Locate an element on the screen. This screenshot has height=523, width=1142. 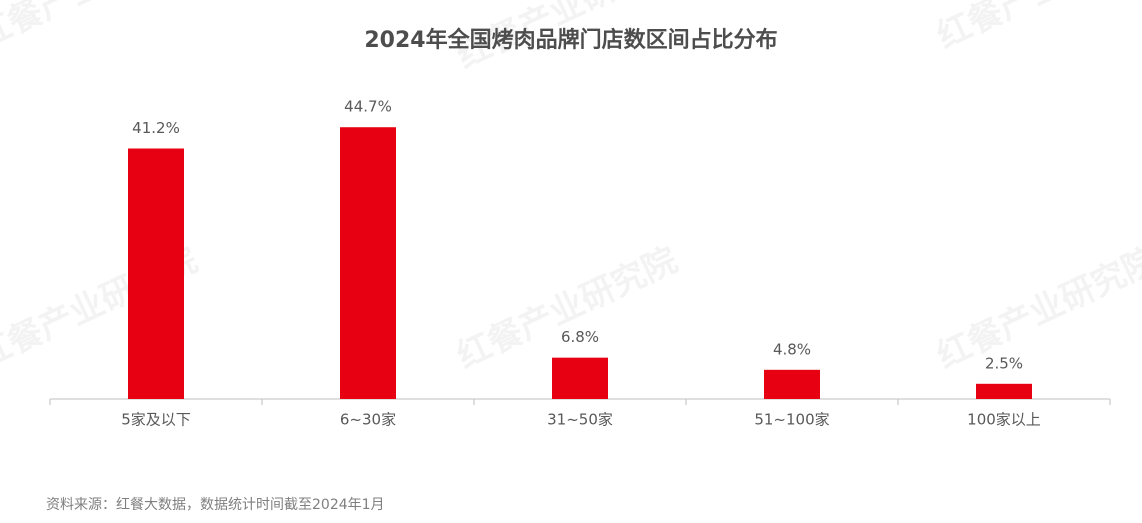
value-label: 6.8% is located at coordinates (580, 337).